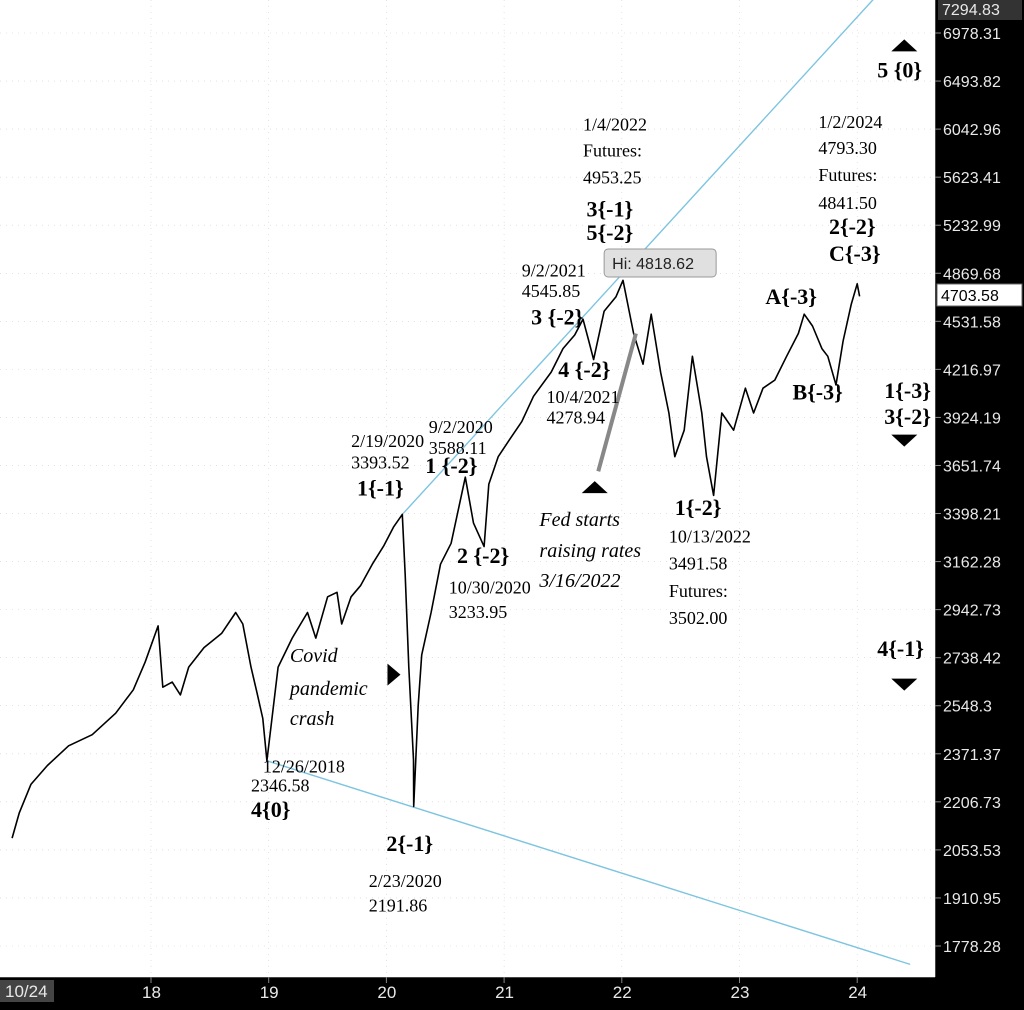  What do you see at coordinates (483, 555) in the screenshot?
I see `annotation-label: 2 {-2}` at bounding box center [483, 555].